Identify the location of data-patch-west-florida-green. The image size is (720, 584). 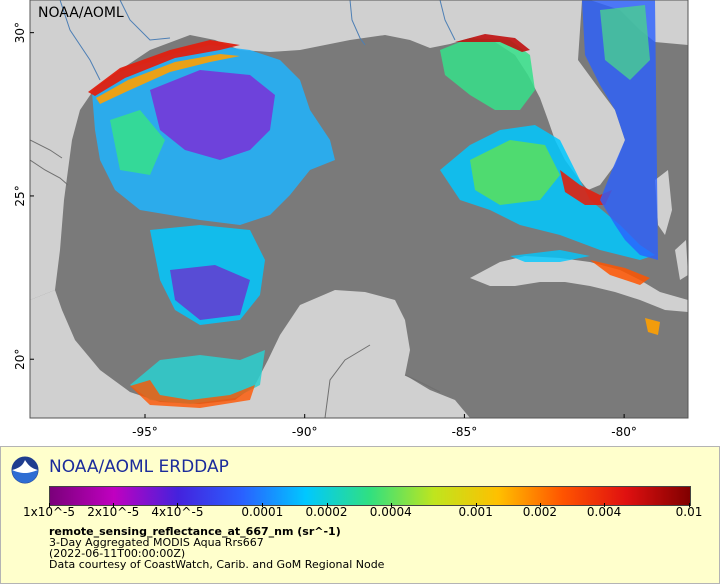
(515, 172).